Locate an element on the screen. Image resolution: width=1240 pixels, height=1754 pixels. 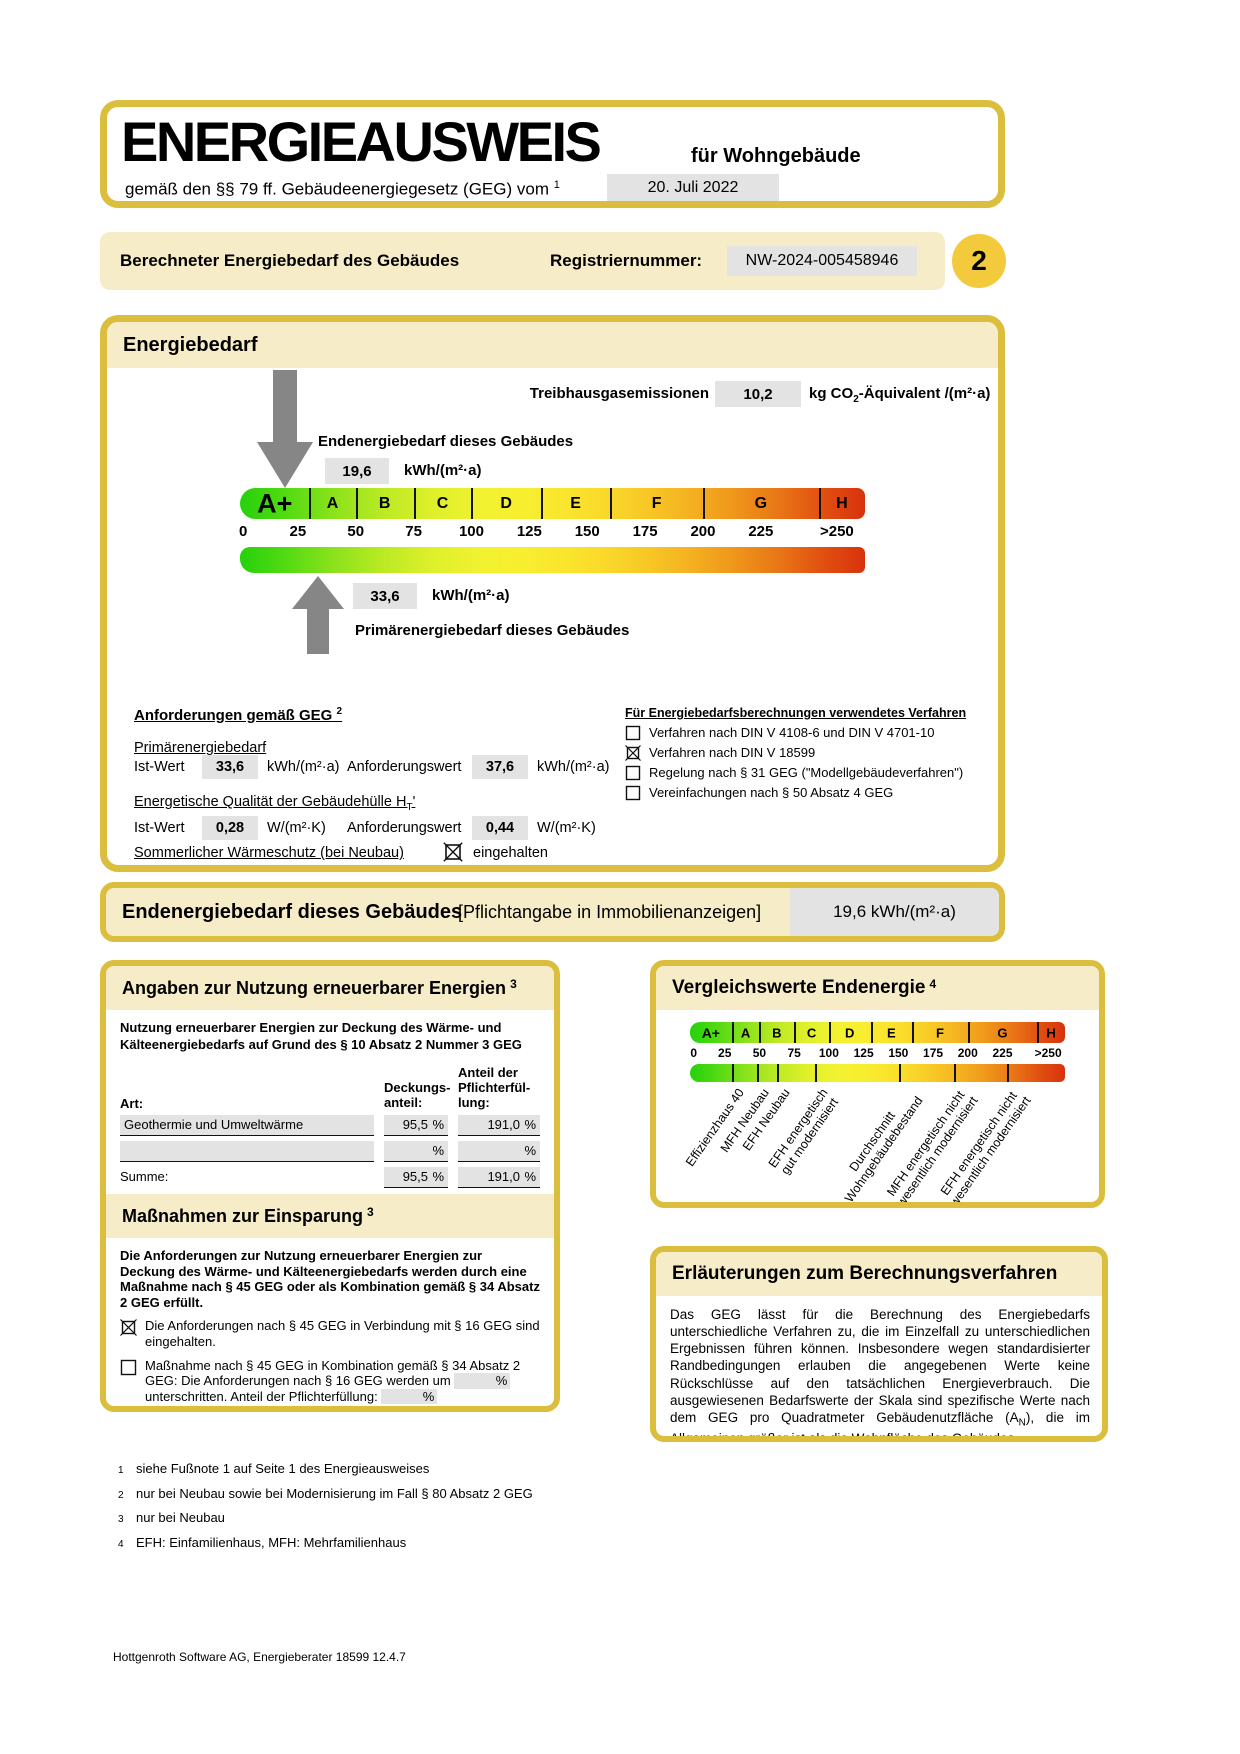
savings-title: Maßnahmen zur Einsparung is located at coordinates (243, 1215).